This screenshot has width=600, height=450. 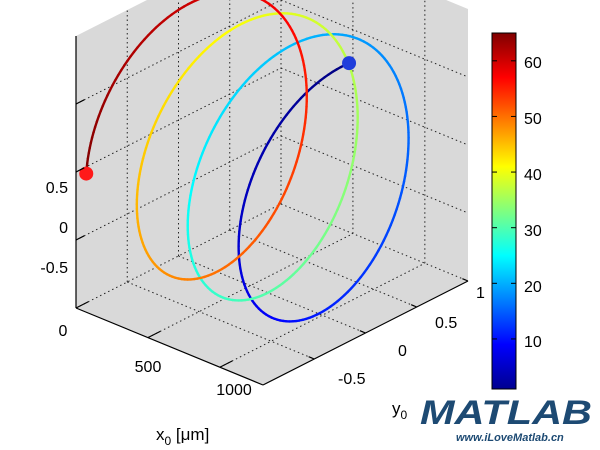 I want to click on y-tick-label: 1, so click(x=480, y=293).